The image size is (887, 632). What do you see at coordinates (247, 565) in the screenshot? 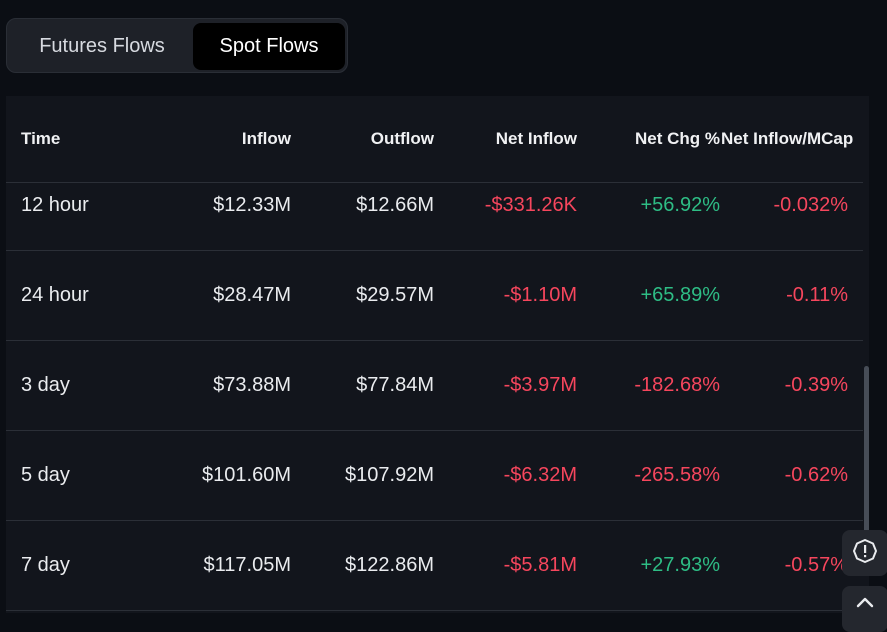
I see `cell-inflow: $117.05M` at bounding box center [247, 565].